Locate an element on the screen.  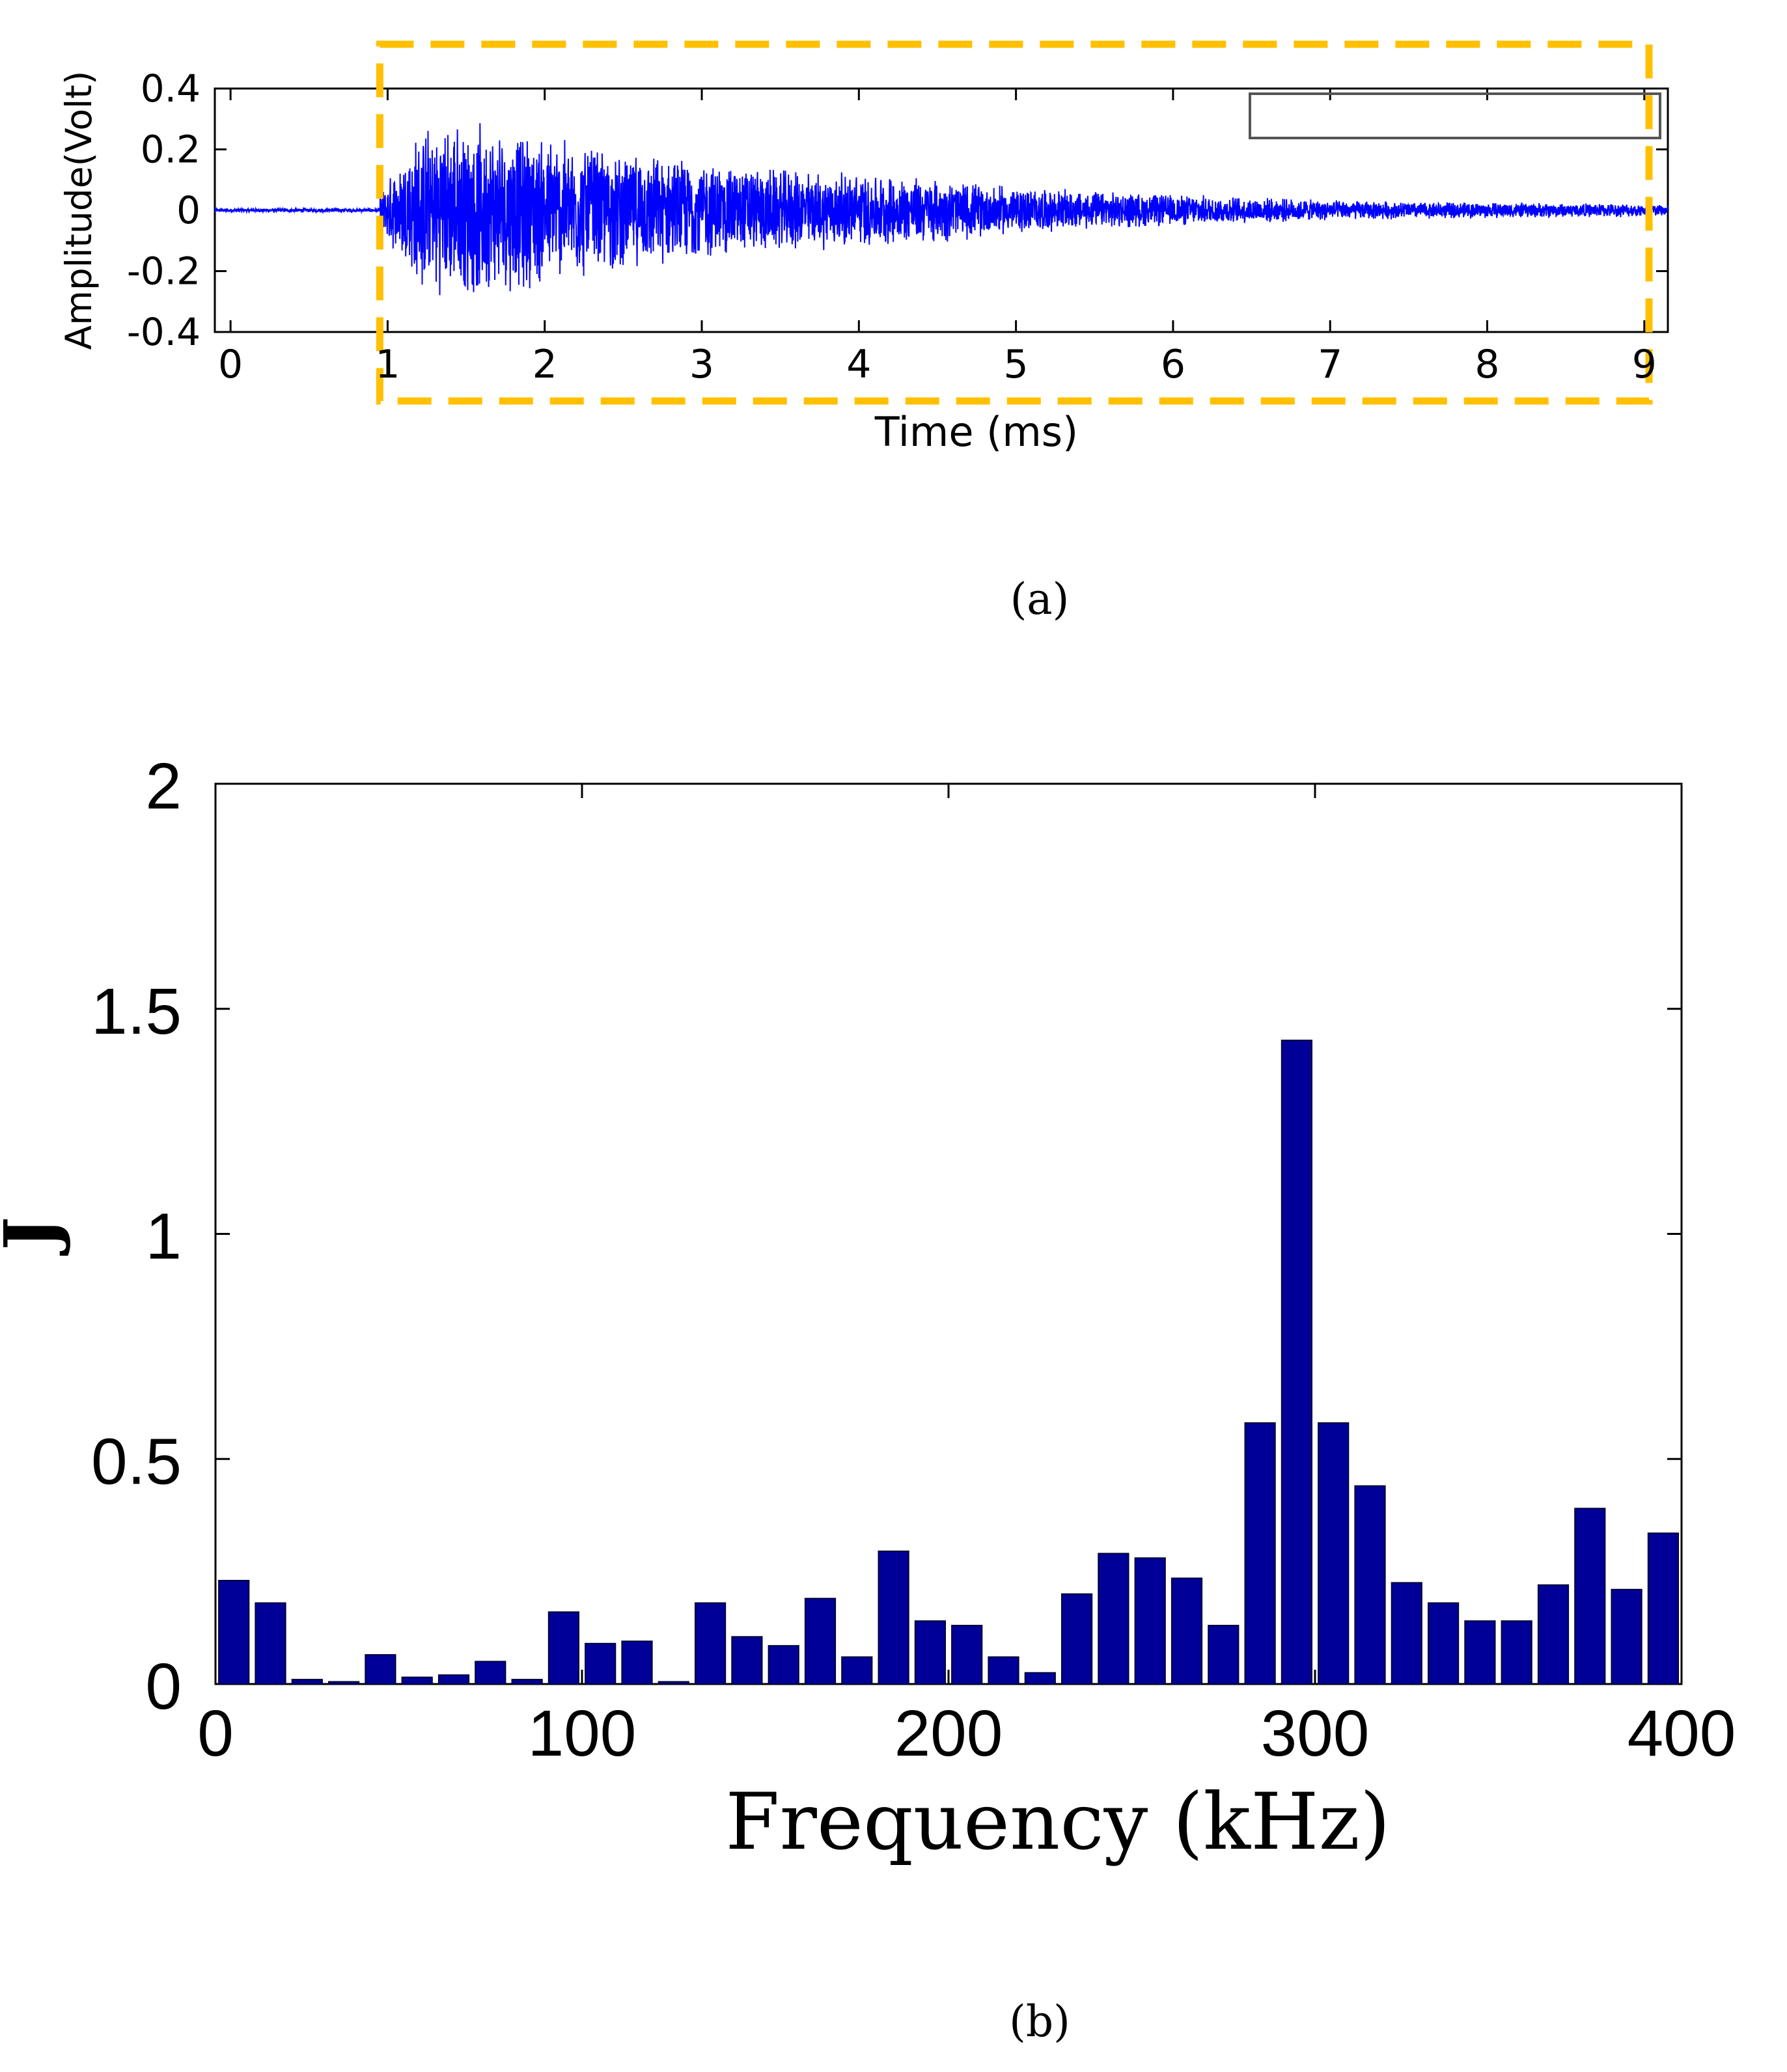
panel-b-ylabel: J is located at coordinates (36, 1236).